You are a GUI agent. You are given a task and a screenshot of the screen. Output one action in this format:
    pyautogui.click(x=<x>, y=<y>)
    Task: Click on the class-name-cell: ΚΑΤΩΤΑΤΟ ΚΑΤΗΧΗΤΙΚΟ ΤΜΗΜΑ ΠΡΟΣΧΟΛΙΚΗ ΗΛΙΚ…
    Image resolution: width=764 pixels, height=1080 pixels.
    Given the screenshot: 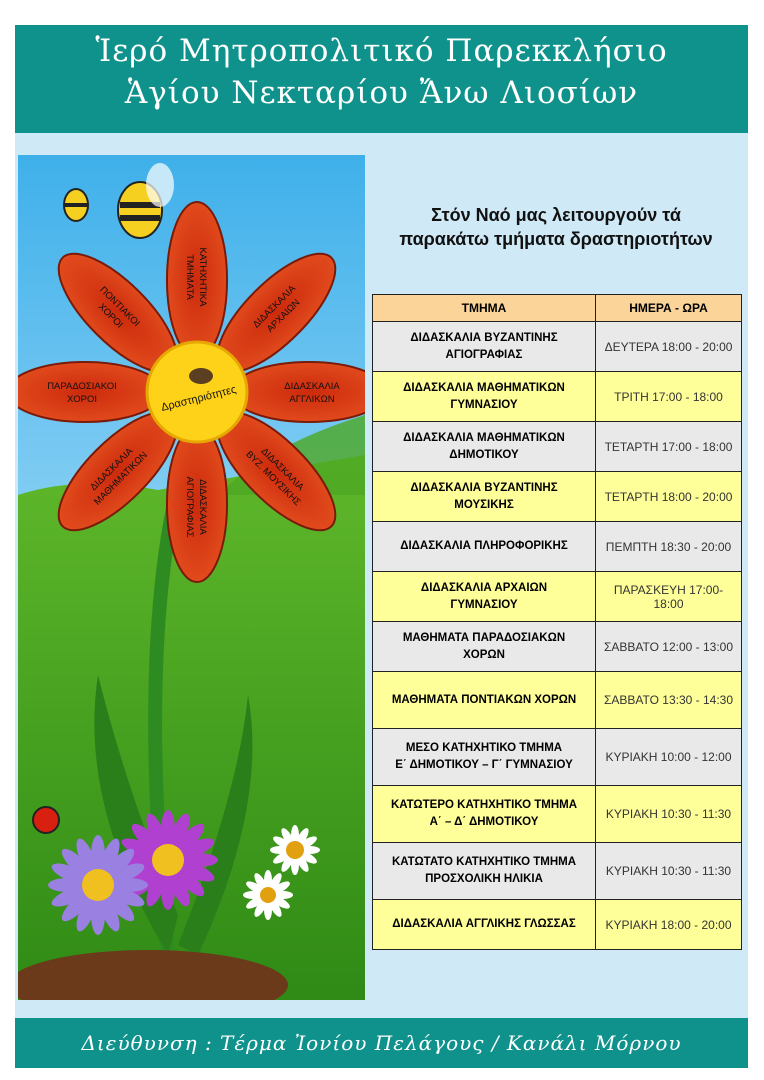 What is the action you would take?
    pyautogui.click(x=484, y=871)
    